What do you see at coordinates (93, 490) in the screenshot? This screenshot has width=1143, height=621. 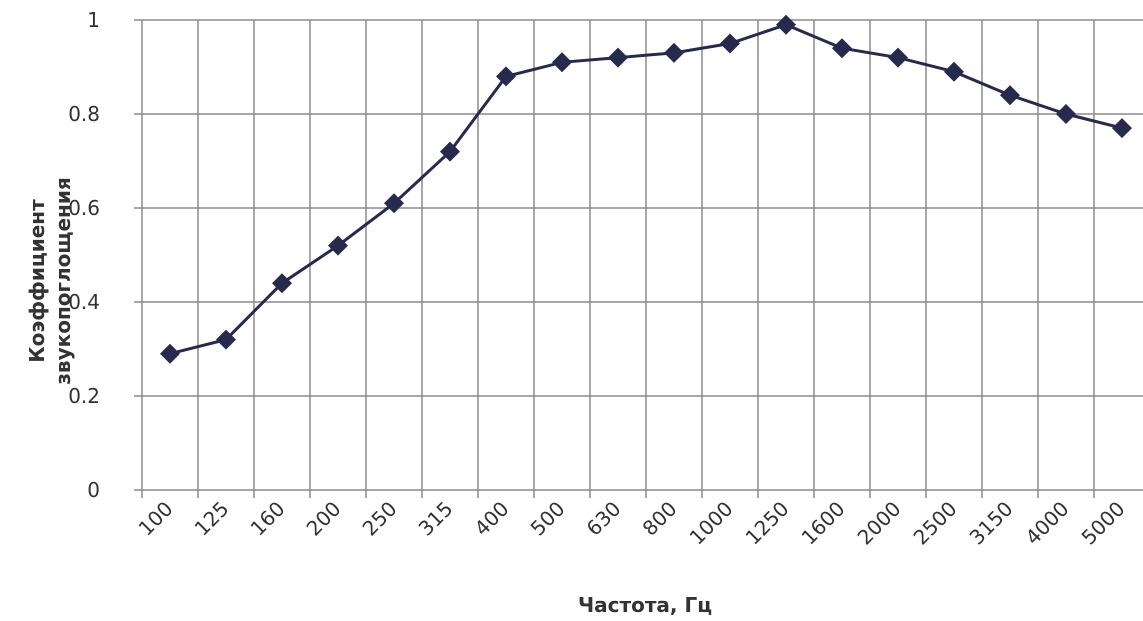 I see `y-tick-label: 0` at bounding box center [93, 490].